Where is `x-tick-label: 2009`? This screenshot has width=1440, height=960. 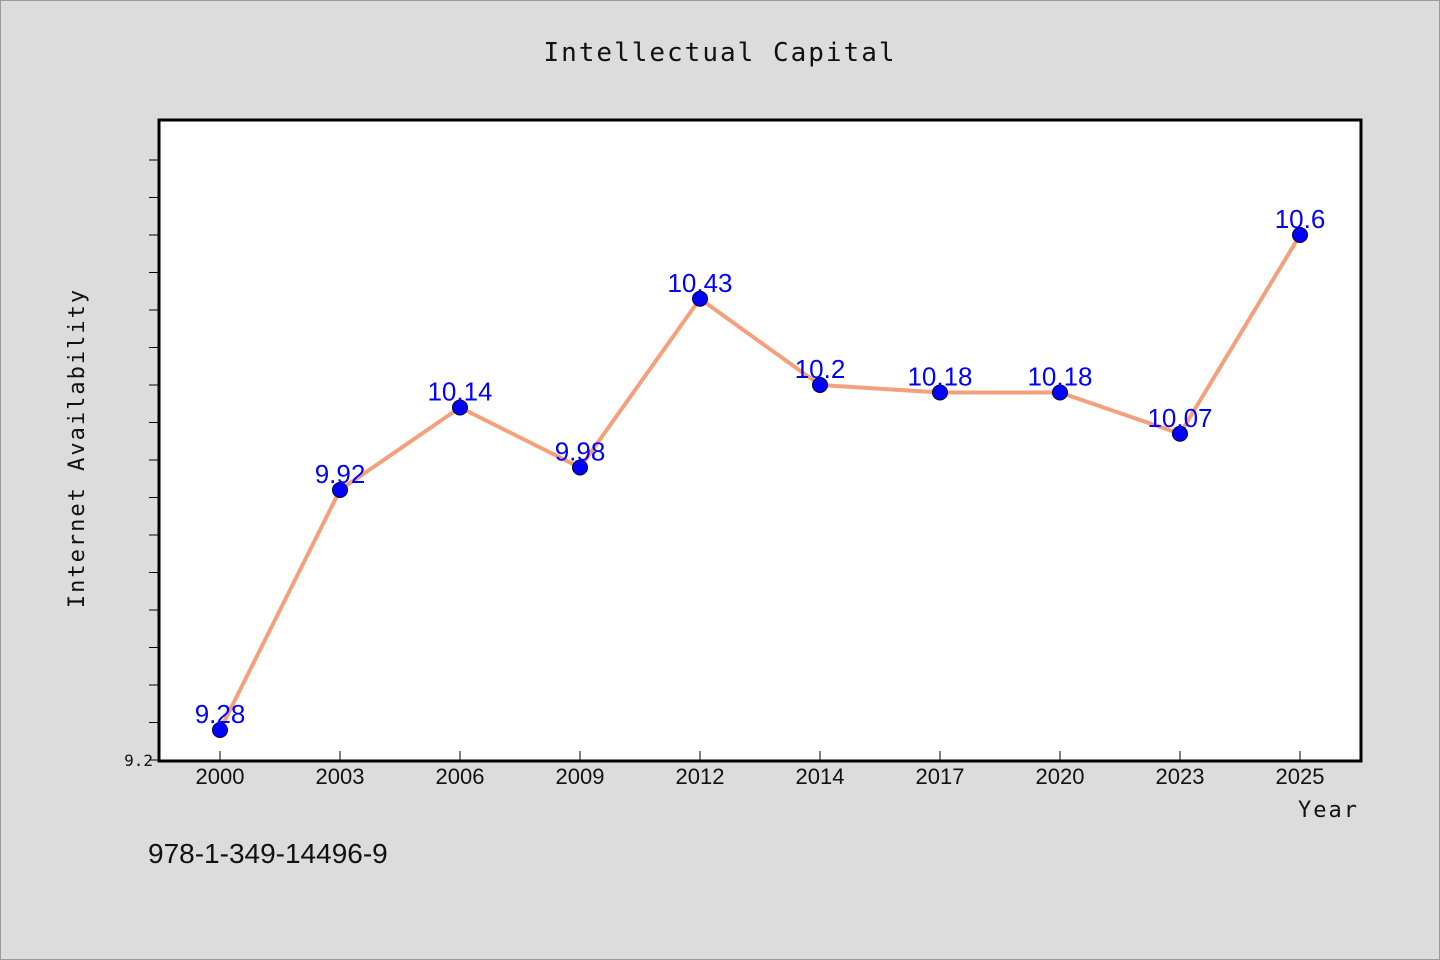
x-tick-label: 2009 is located at coordinates (580, 776).